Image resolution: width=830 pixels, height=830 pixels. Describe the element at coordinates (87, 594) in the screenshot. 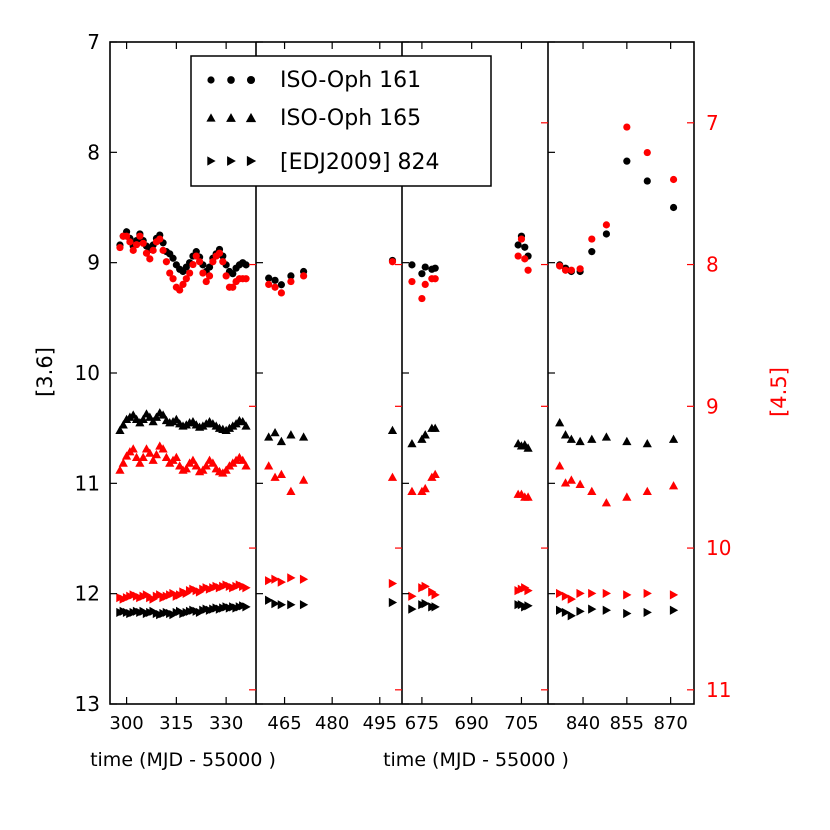

I see `y-tick-label-left: 12` at that location.